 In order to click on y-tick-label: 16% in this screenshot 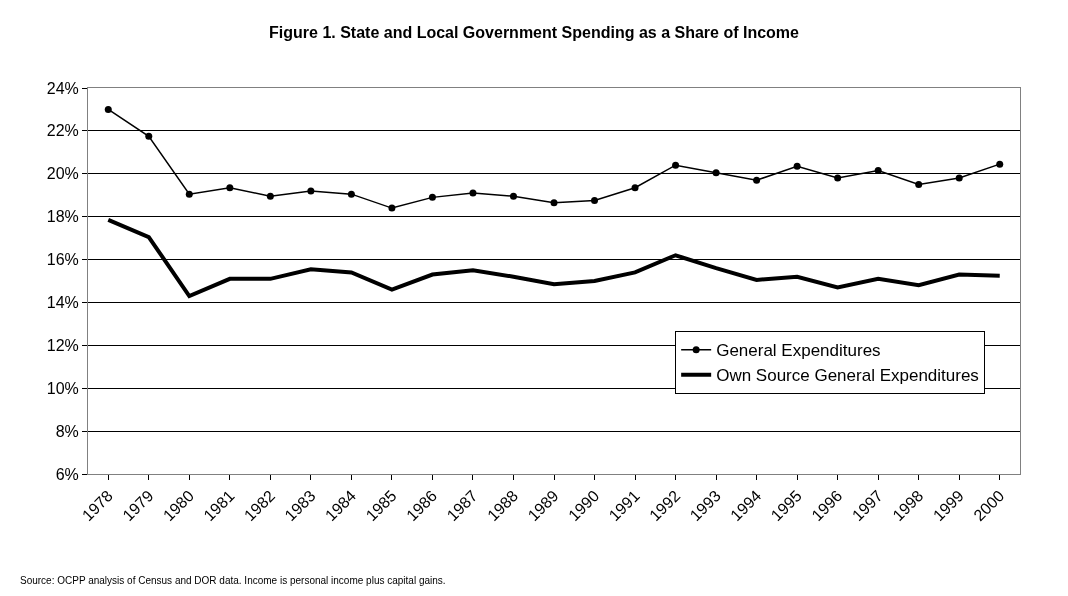, I will do `click(62, 260)`.